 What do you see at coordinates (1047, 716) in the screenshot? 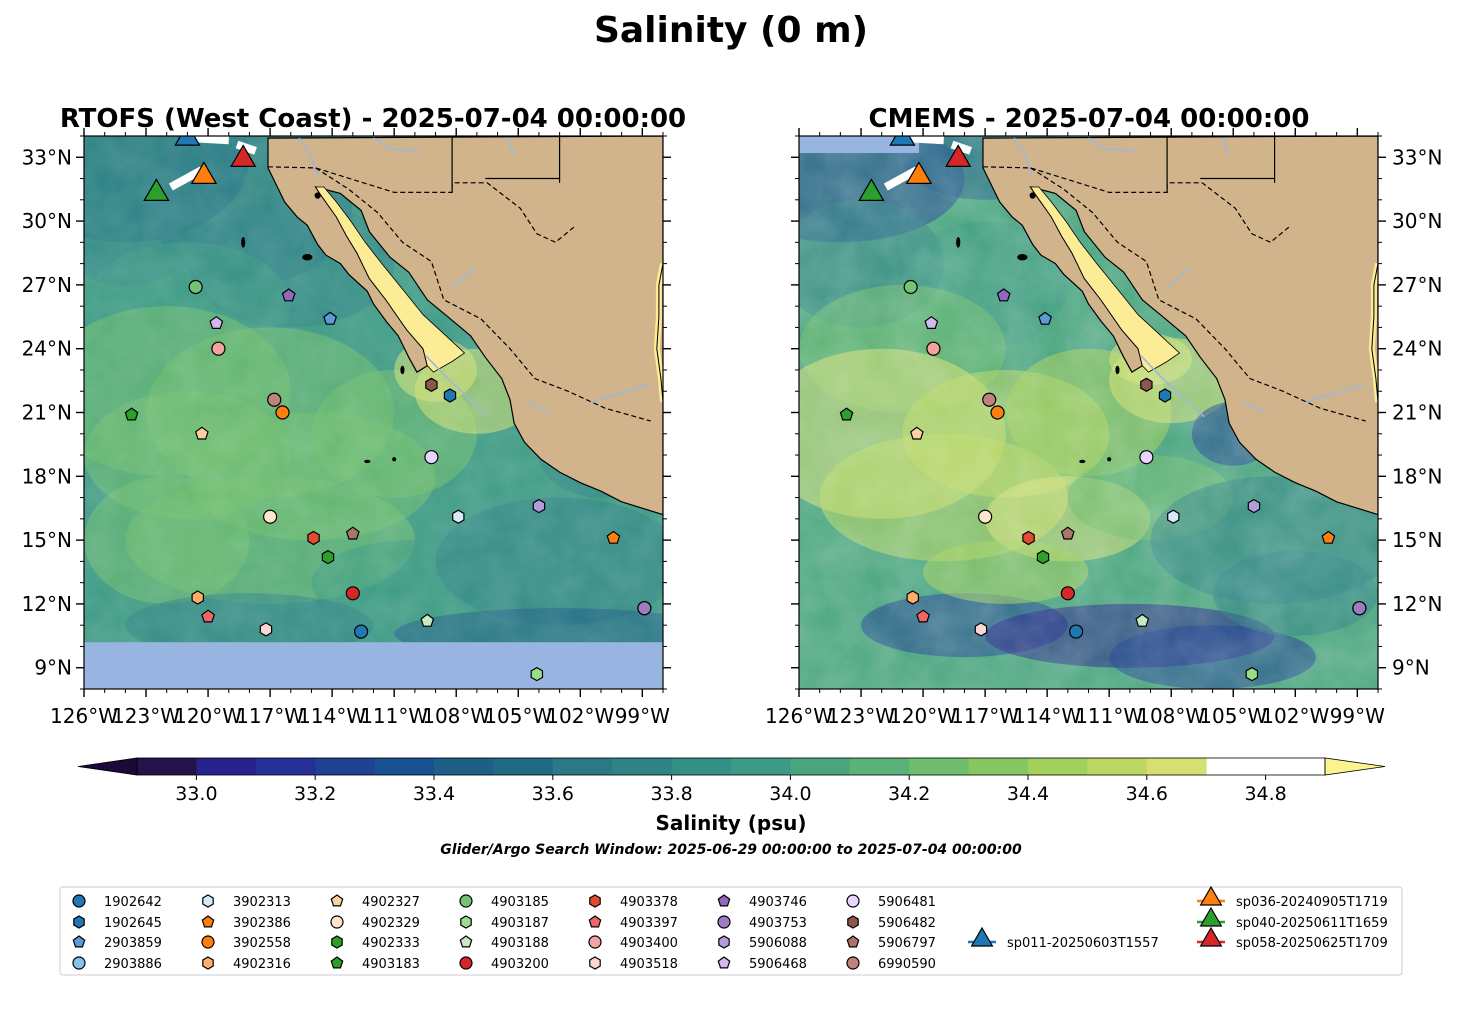
I see `x-tick-label: 114°W` at bounding box center [1047, 716].